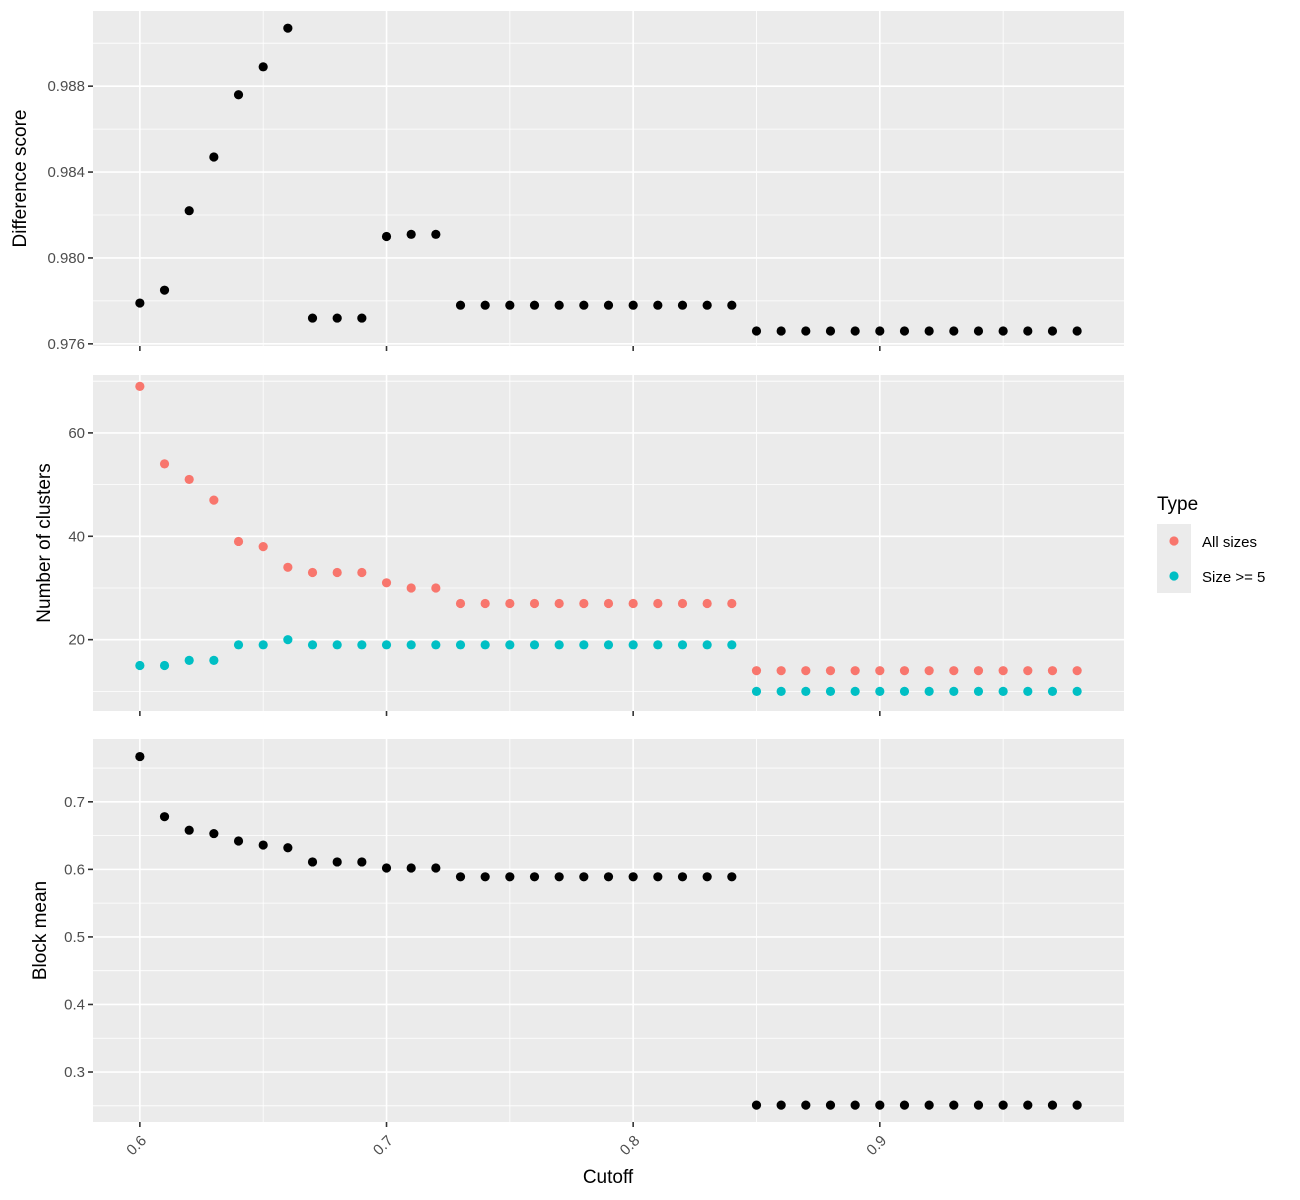  What do you see at coordinates (74, 1072) in the screenshot?
I see `y-tick-label: 0.3` at bounding box center [74, 1072].